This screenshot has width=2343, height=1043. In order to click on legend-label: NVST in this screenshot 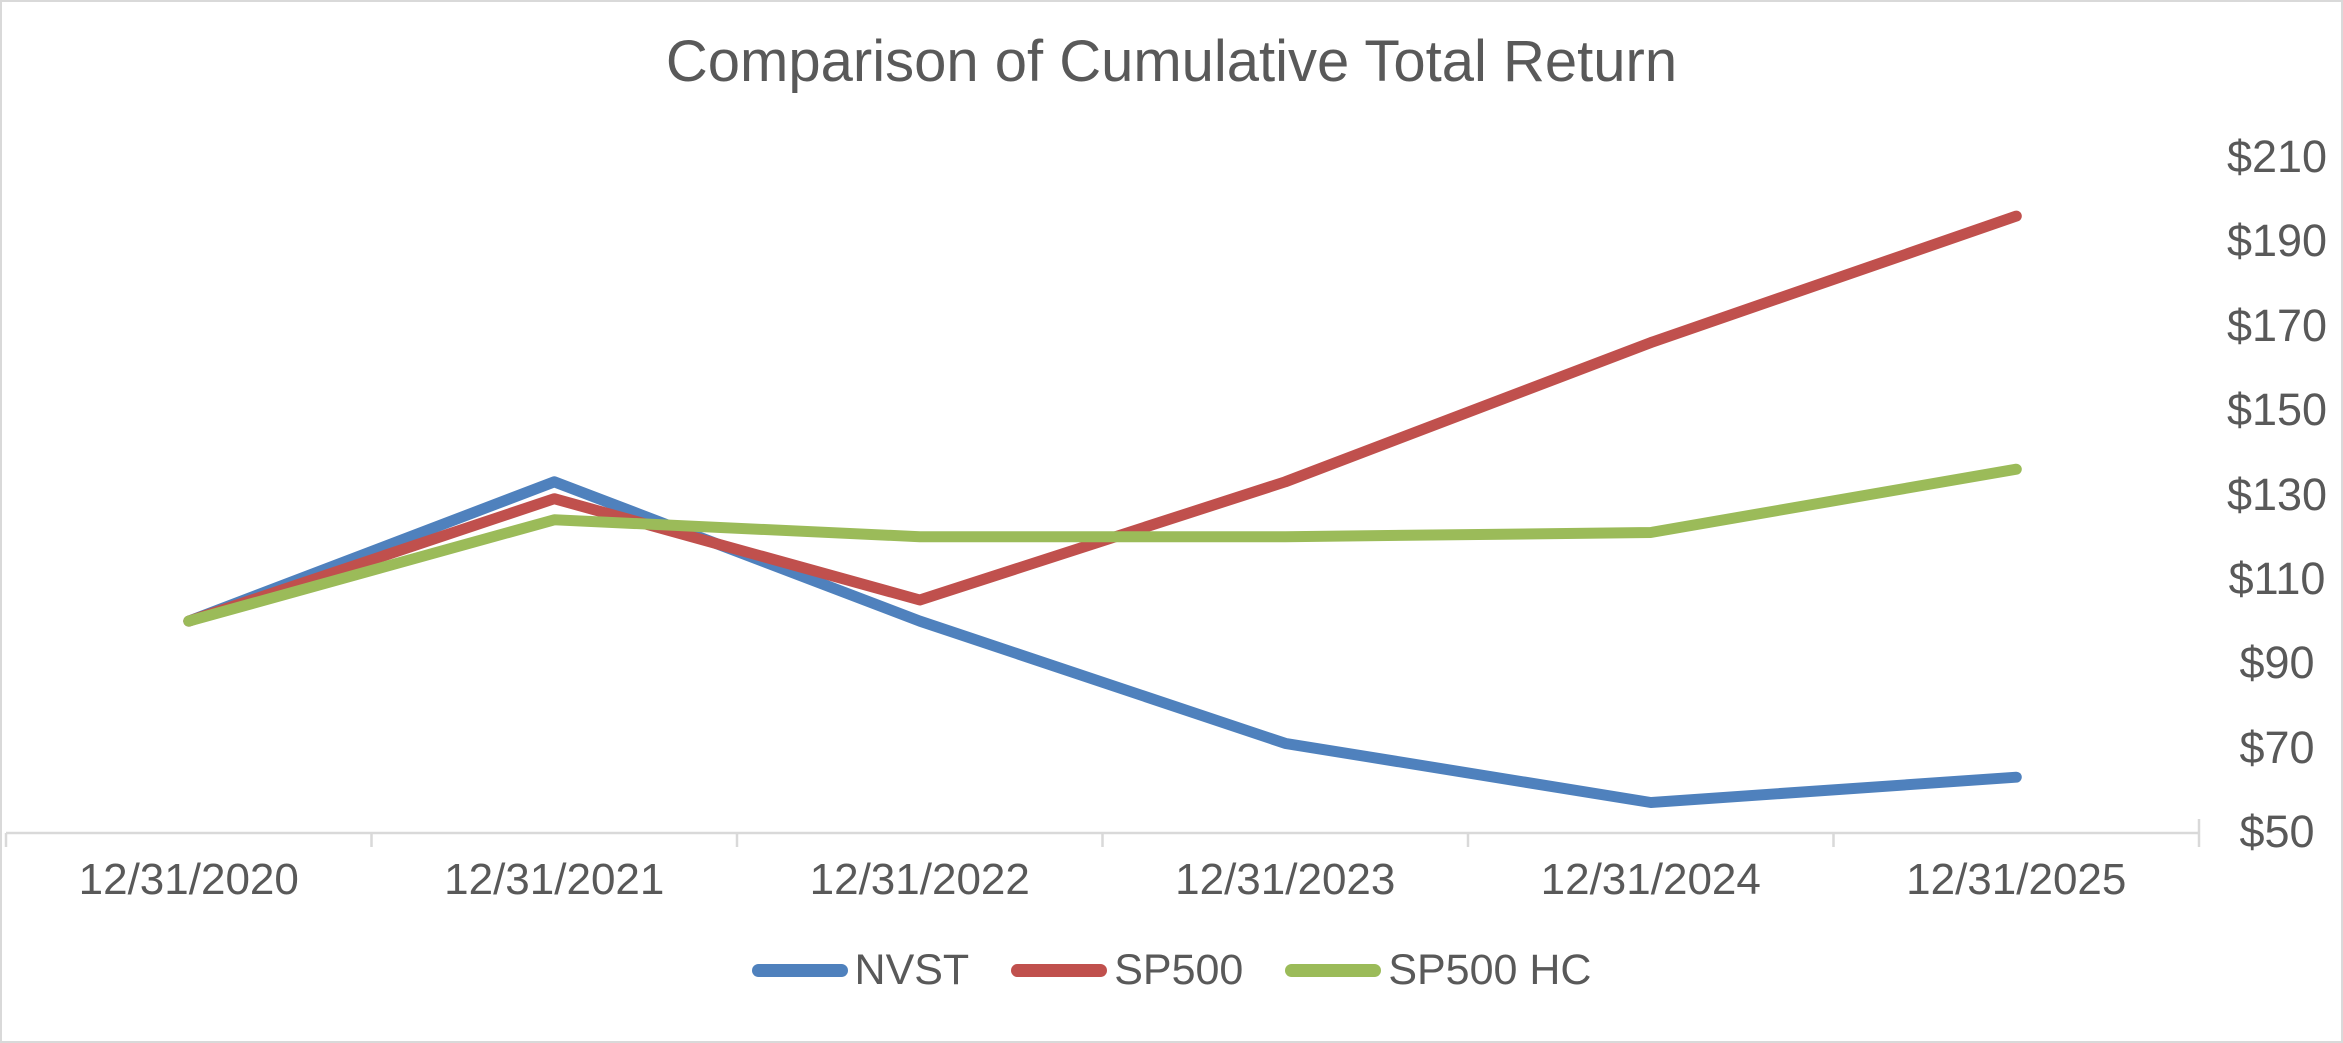, I will do `click(912, 970)`.